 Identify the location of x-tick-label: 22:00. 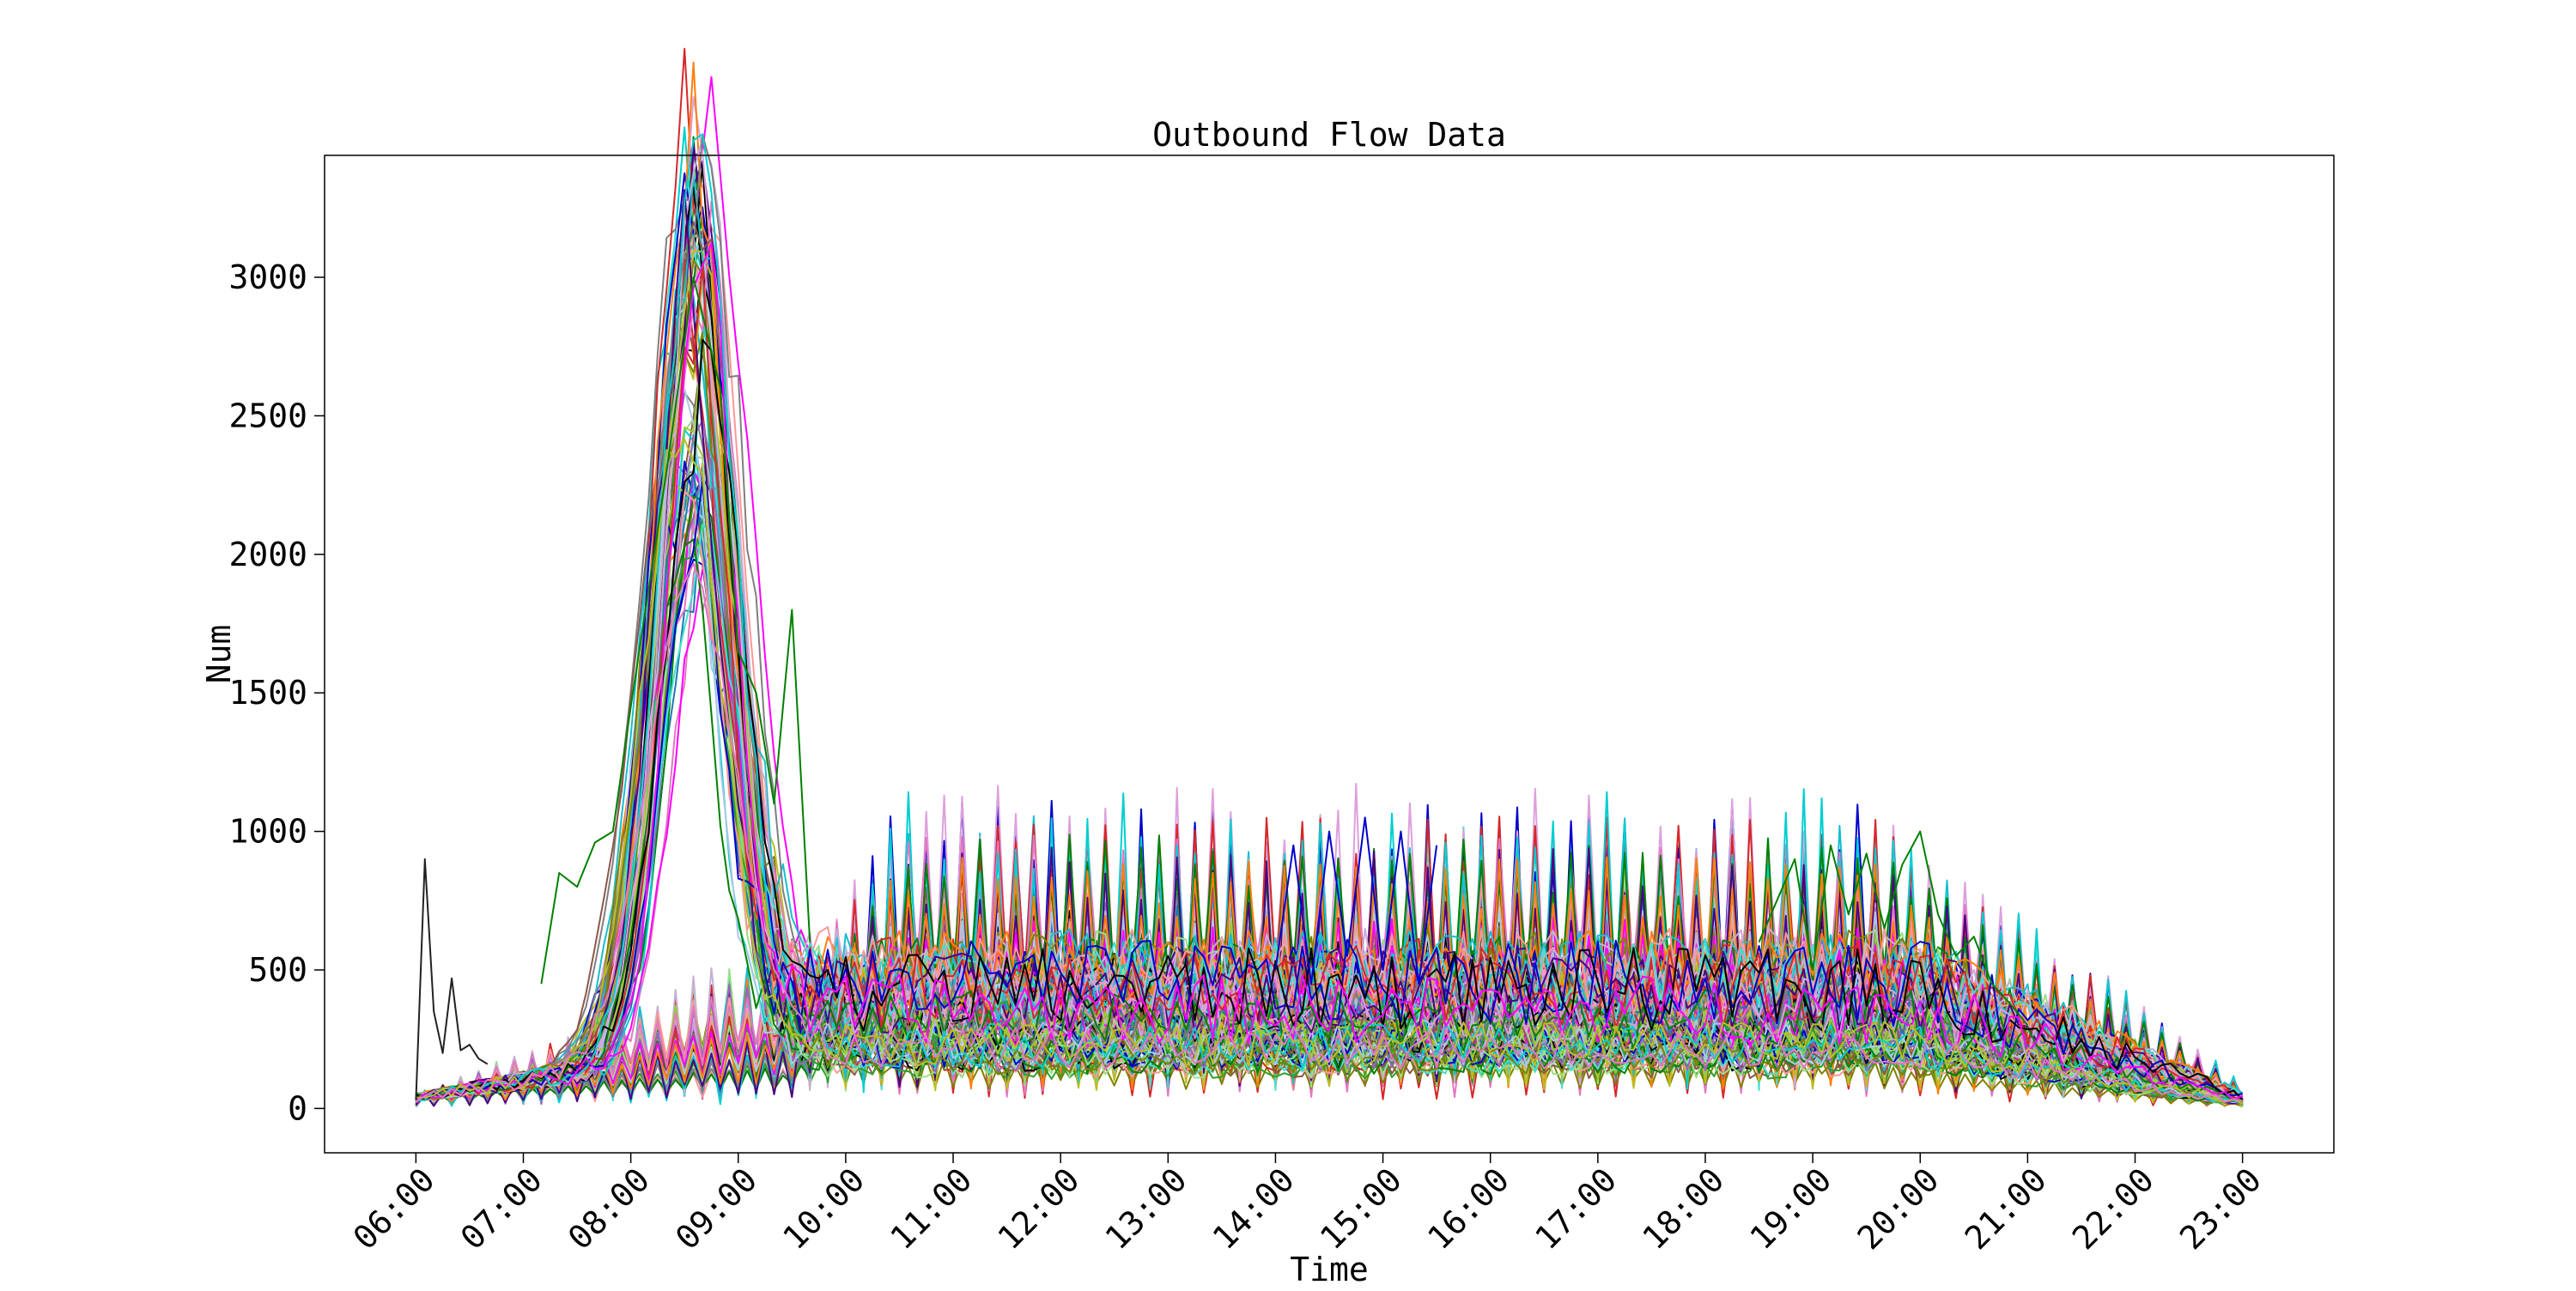
(2113, 1209).